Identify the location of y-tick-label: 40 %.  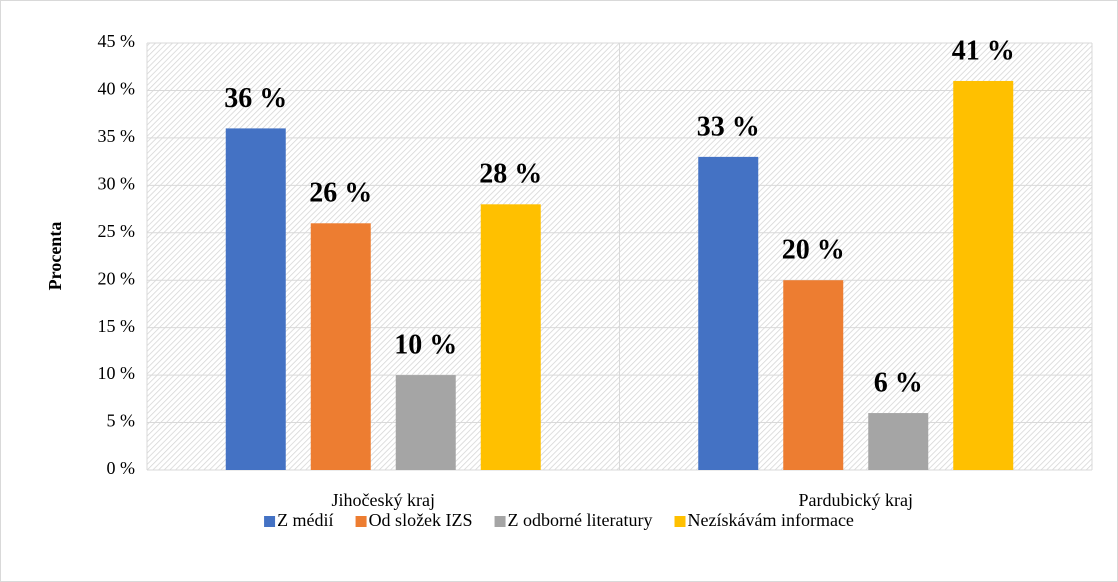
(117, 89).